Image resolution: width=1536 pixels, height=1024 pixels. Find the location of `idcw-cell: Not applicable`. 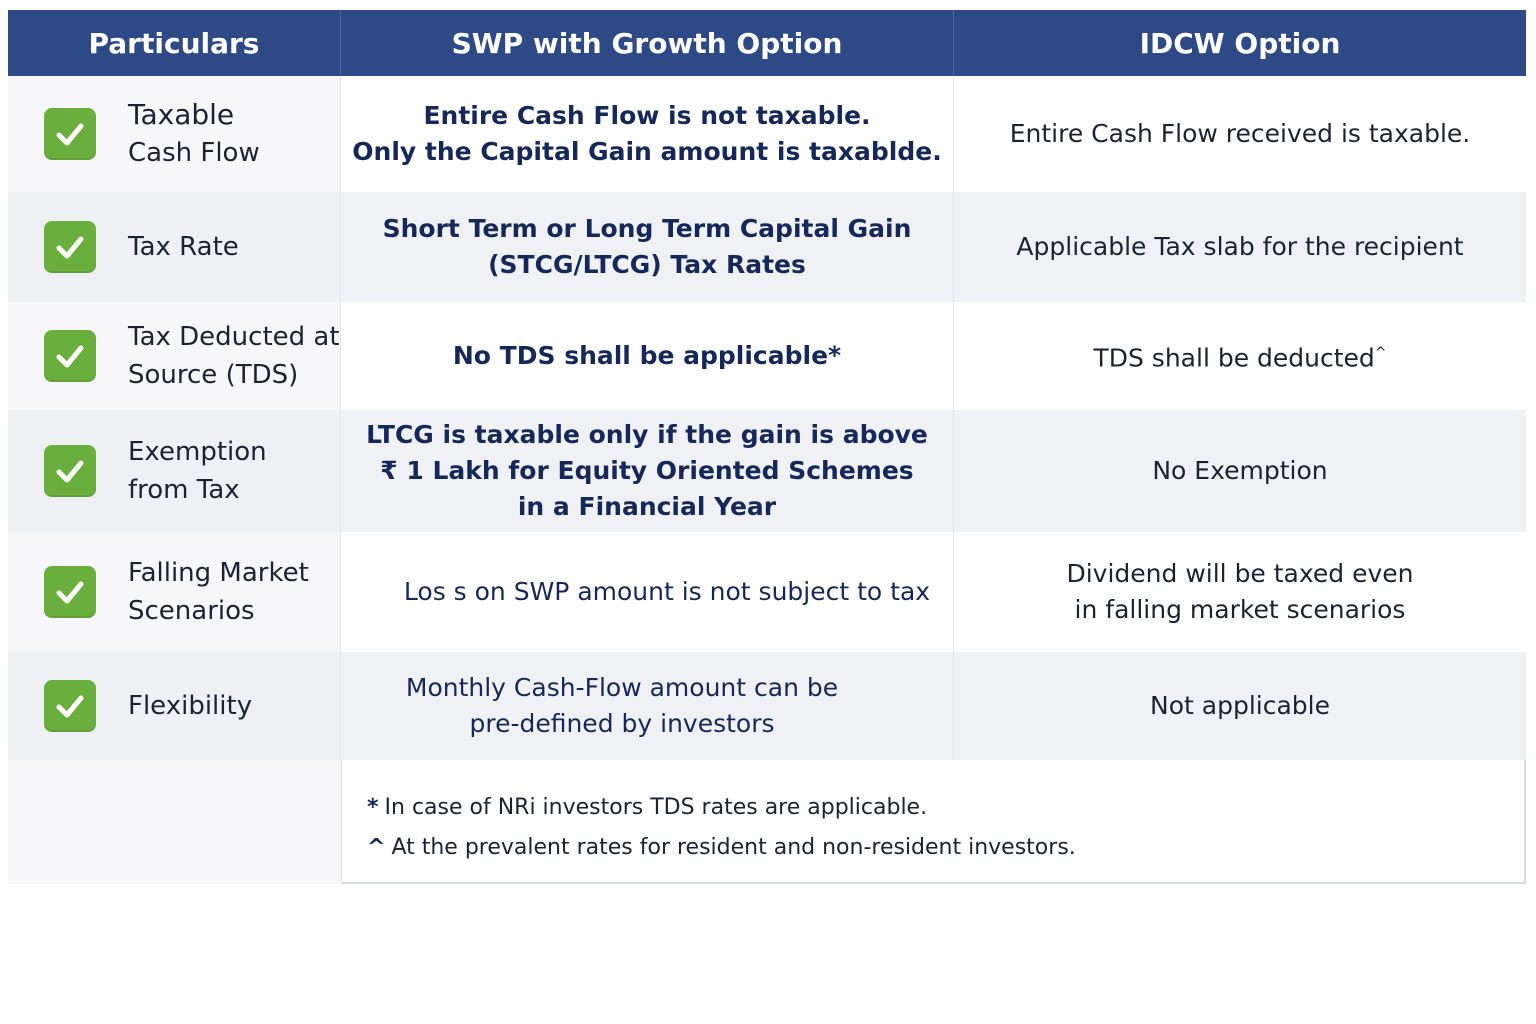

idcw-cell: Not applicable is located at coordinates (1240, 705).